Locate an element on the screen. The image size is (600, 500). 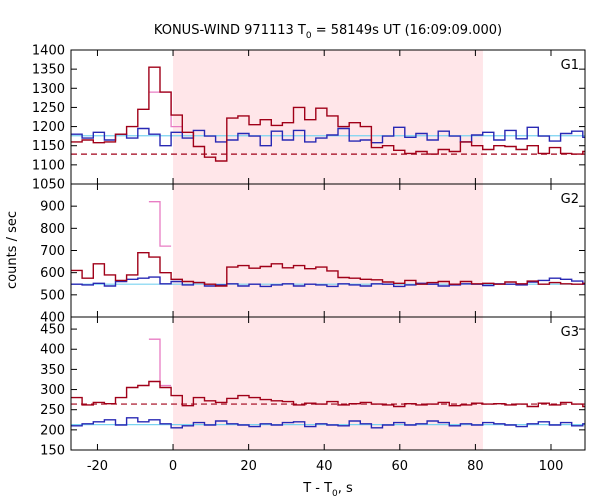
series-blue-g3 is located at coordinates (328, 423).